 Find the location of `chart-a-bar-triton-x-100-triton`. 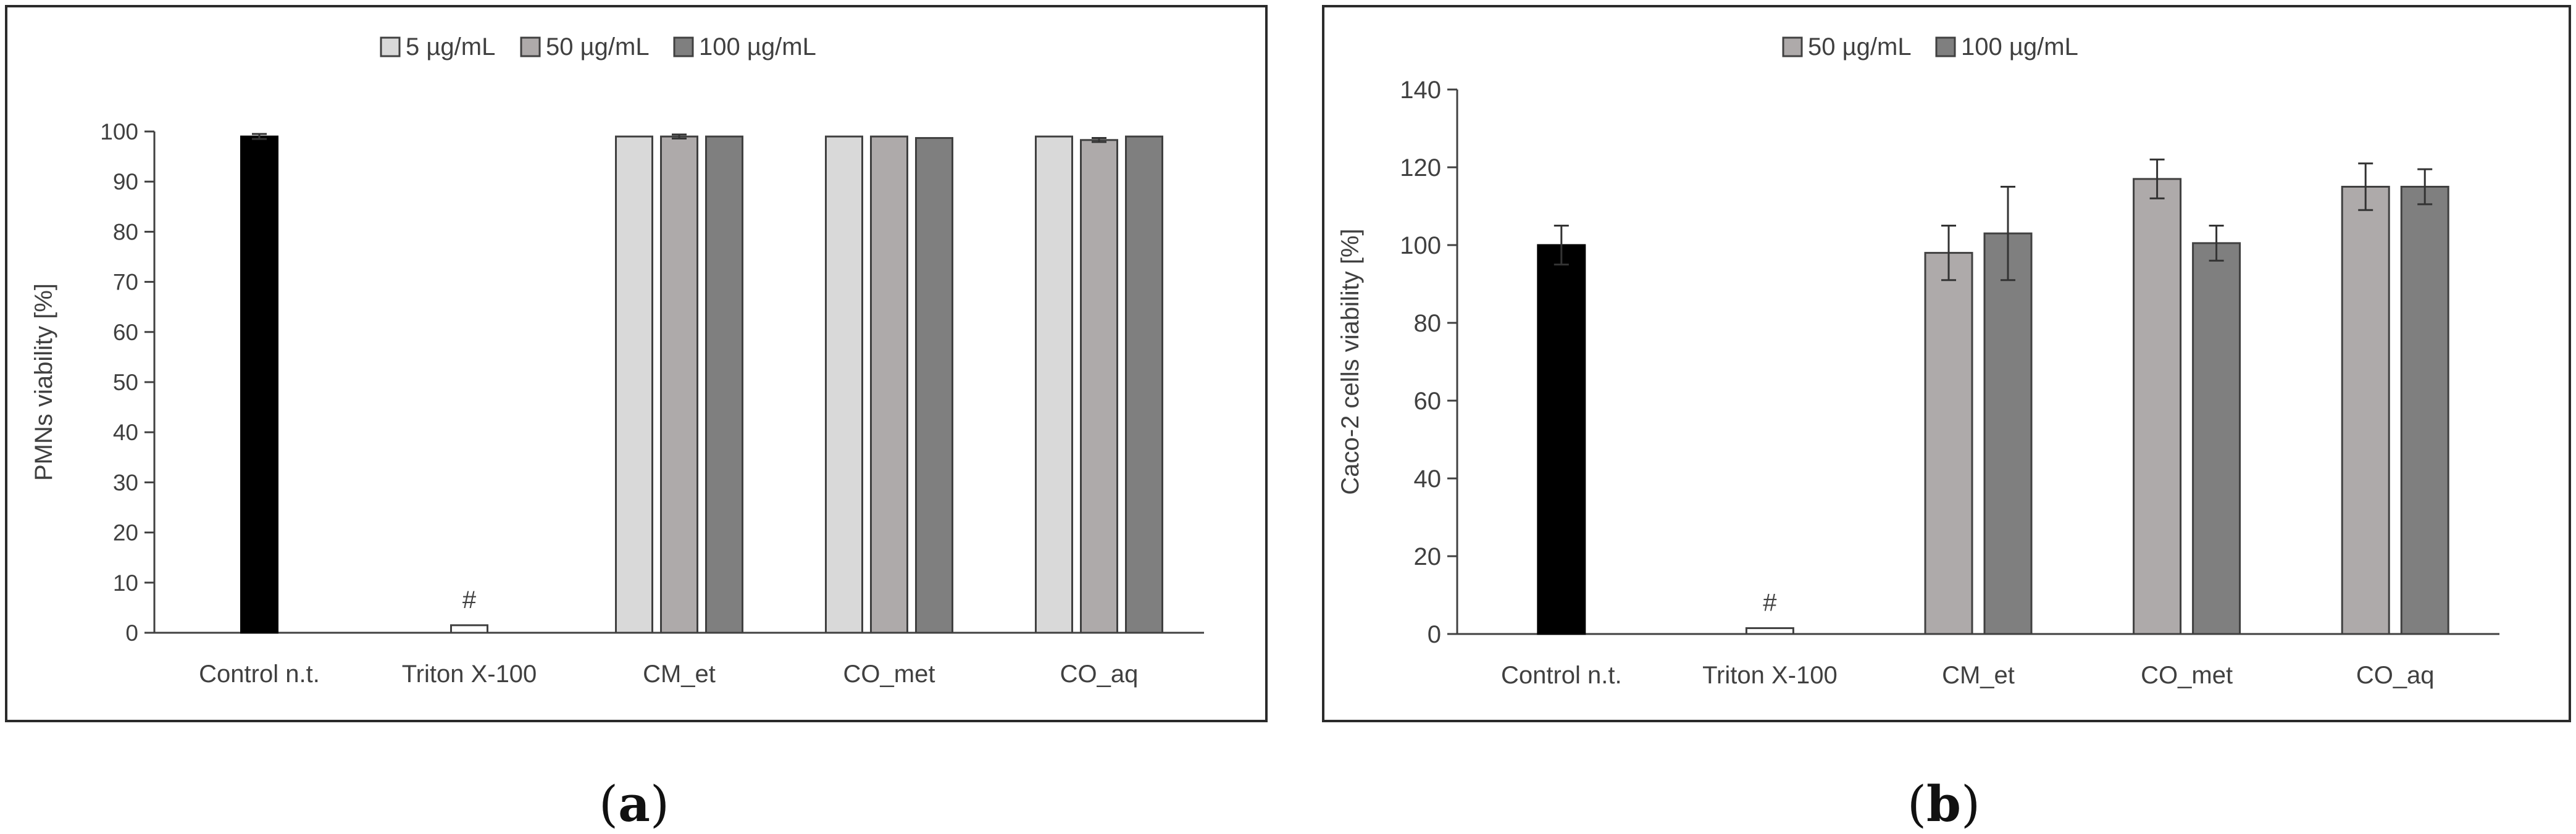

chart-a-bar-triton-x-100-triton is located at coordinates (469, 629).